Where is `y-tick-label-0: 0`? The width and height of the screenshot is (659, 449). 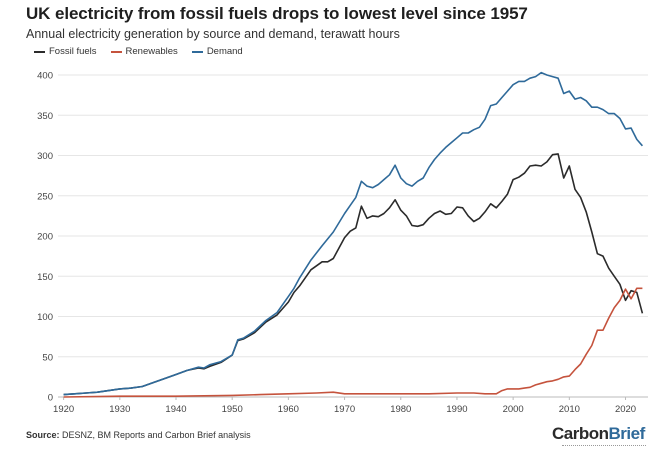
y-tick-label-0: 0 is located at coordinates (50, 398).